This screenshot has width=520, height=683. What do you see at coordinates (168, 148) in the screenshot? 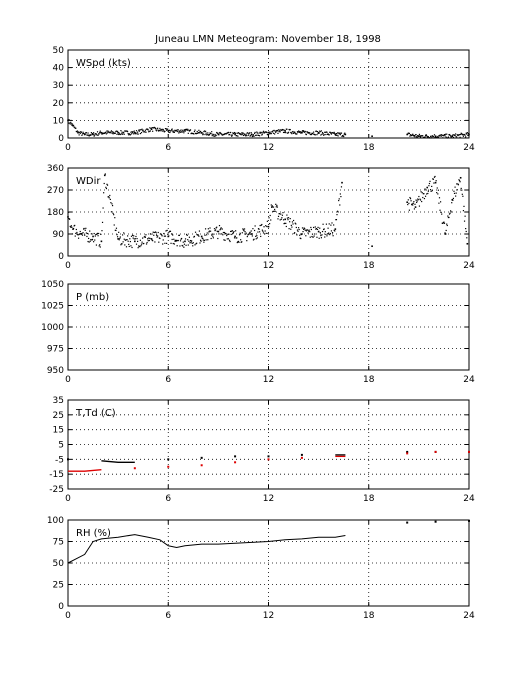
I see `wind-speed-xtick-label: 6` at bounding box center [168, 148].